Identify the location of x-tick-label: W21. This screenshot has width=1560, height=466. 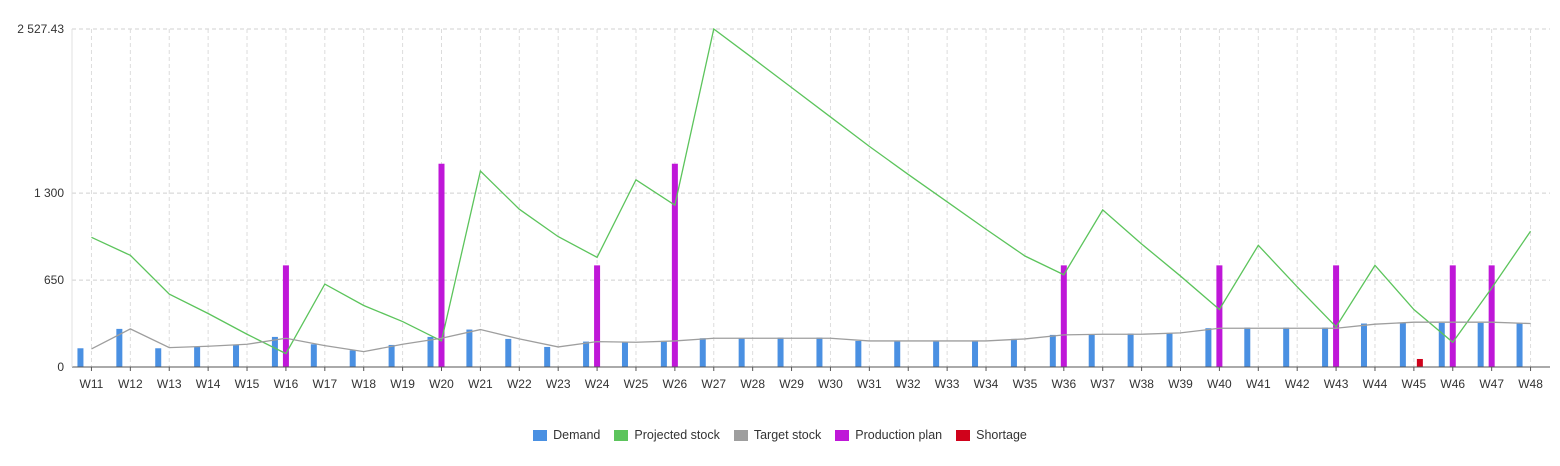
(480, 384).